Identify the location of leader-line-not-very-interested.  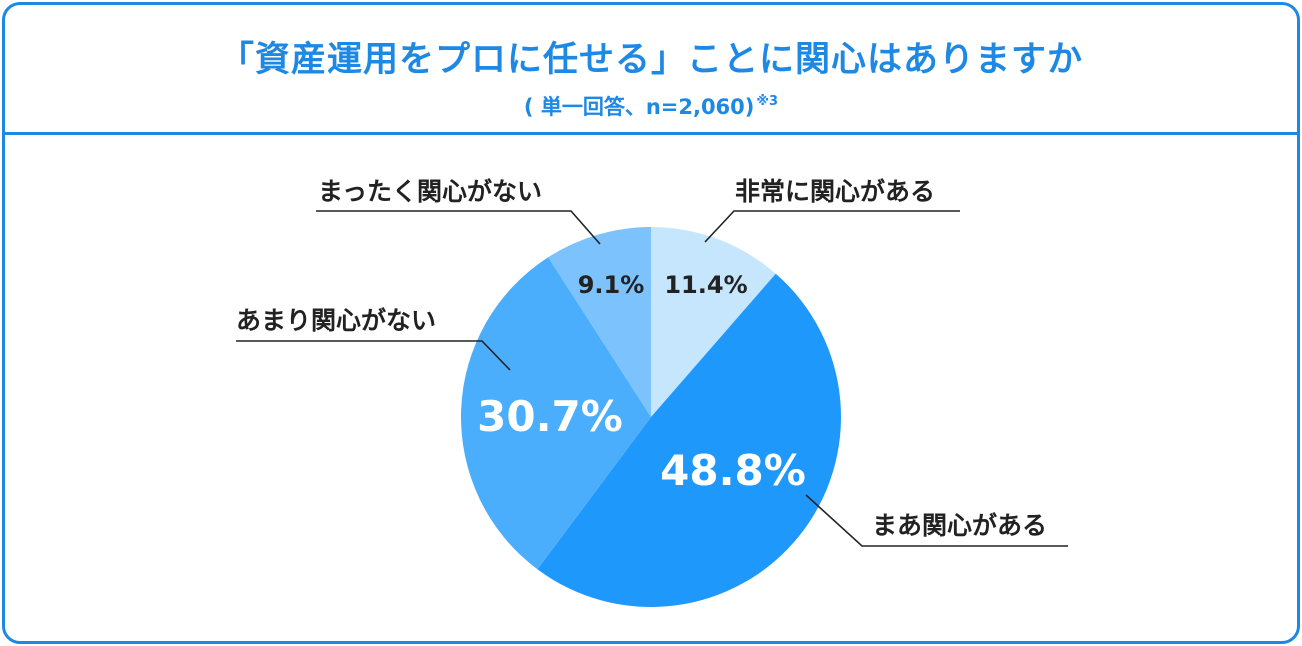
(373, 355).